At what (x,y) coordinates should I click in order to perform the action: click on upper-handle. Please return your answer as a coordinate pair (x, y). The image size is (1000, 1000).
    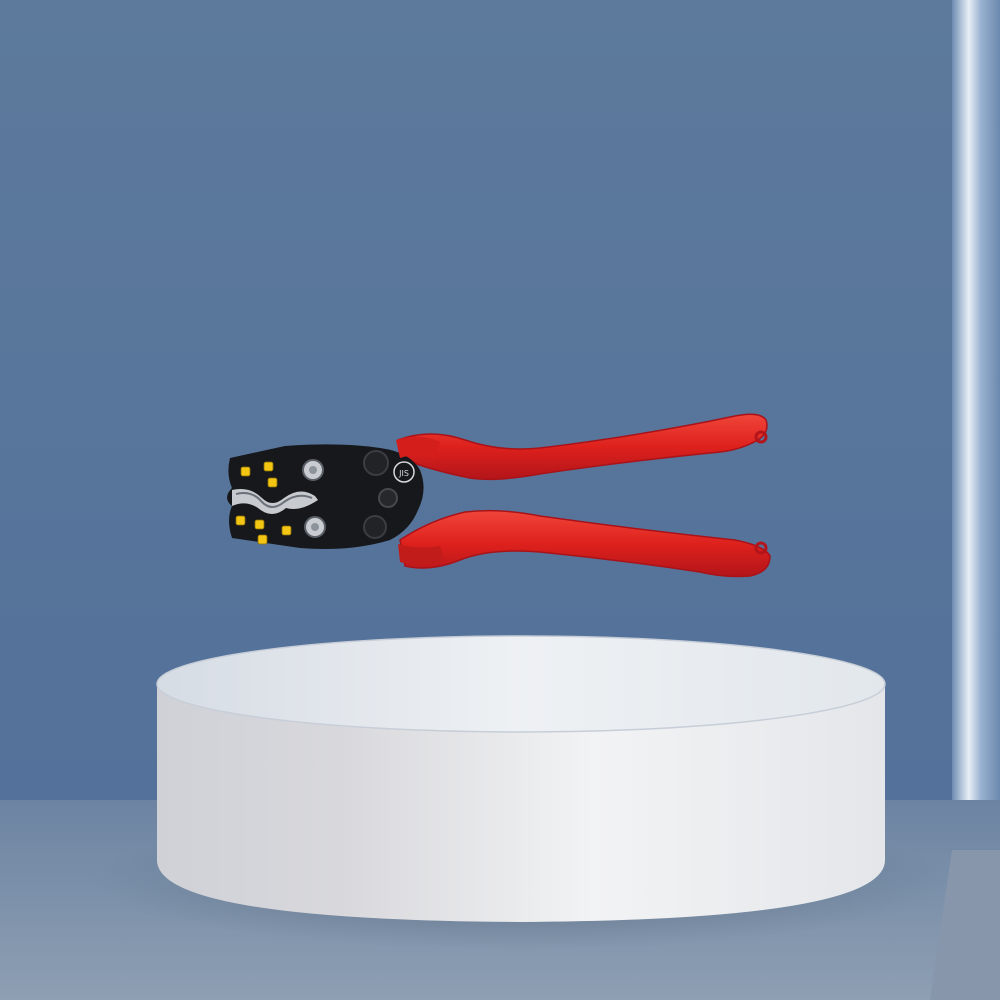
    Looking at the image, I should click on (582, 447).